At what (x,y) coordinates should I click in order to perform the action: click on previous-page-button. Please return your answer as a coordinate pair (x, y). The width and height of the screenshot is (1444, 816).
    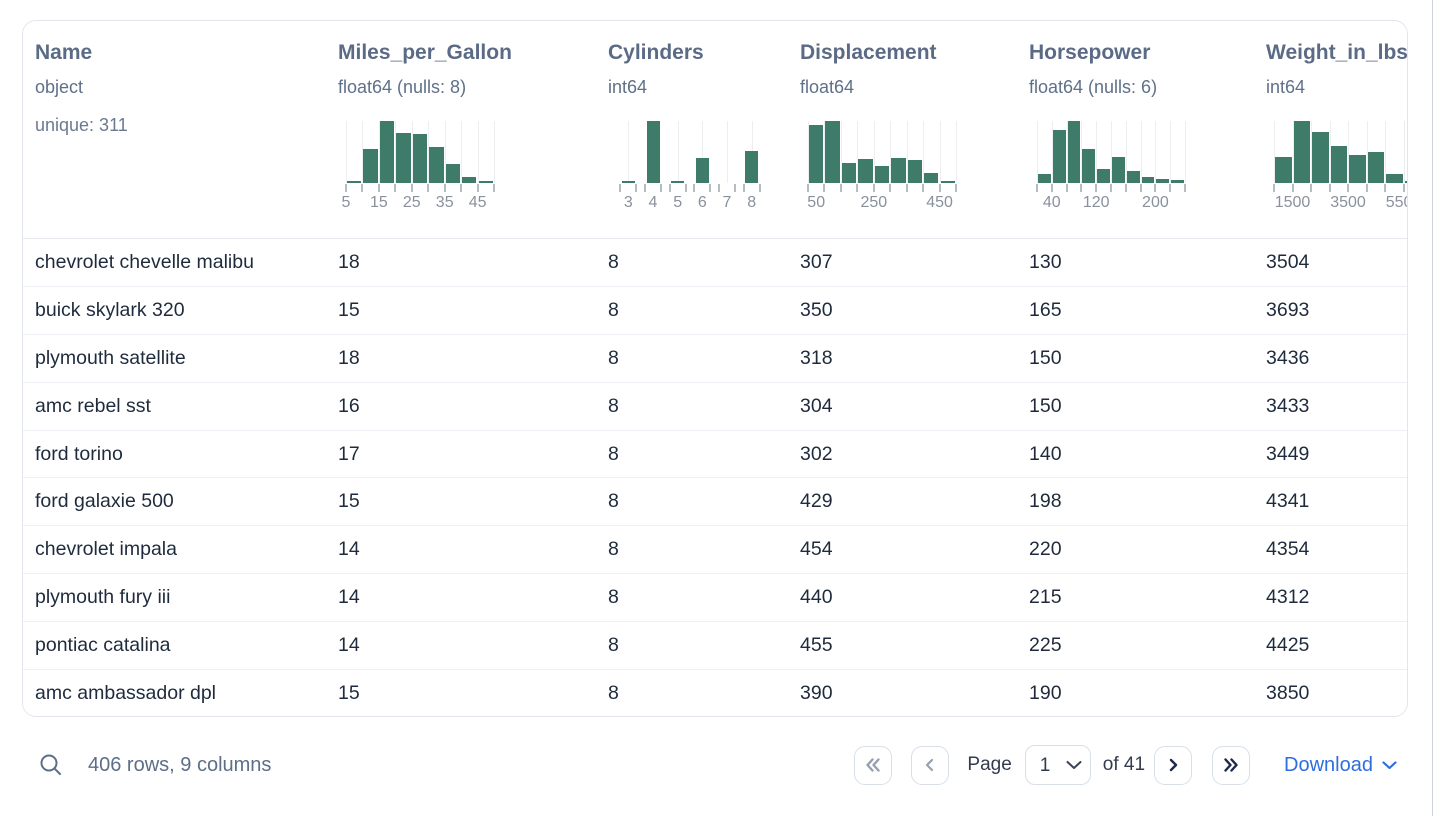
    Looking at the image, I should click on (930, 765).